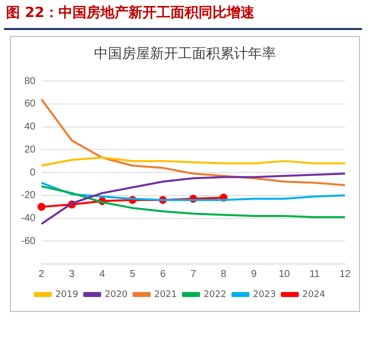 The width and height of the screenshot is (368, 344). Describe the element at coordinates (254, 274) in the screenshot. I see `x-tick-label: 9` at that location.